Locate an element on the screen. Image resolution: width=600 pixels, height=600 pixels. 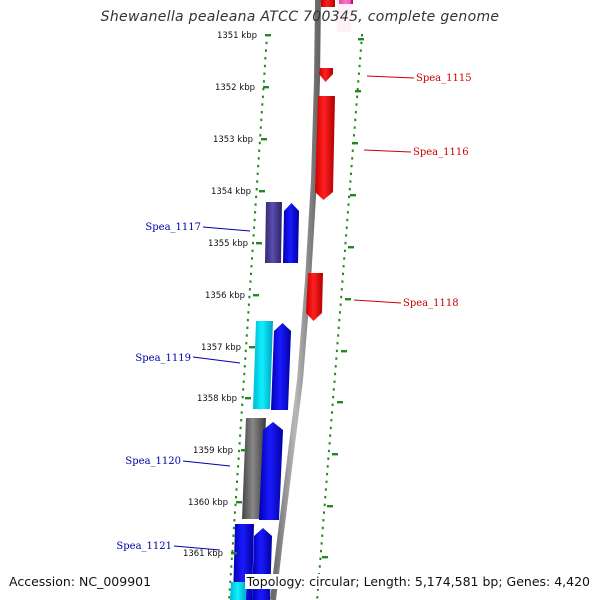
gene-label-spea-1115: Spea_1115 is located at coordinates (419, 78).